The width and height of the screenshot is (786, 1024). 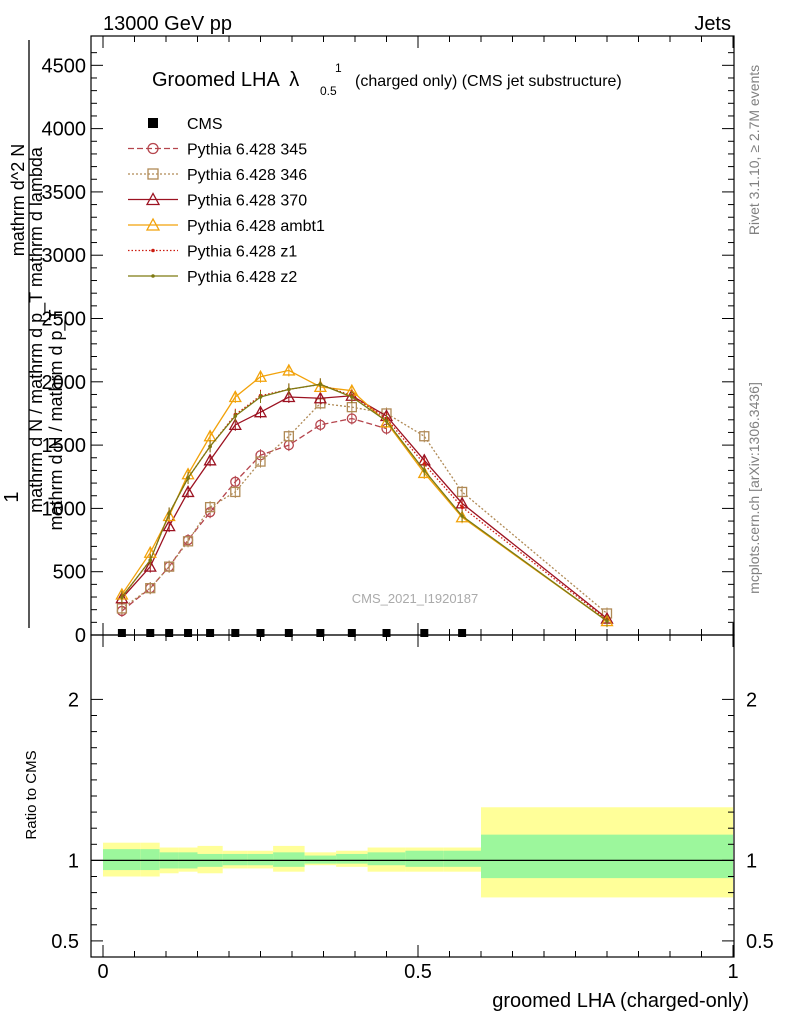 I want to click on series-3-line, so click(x=364, y=507).